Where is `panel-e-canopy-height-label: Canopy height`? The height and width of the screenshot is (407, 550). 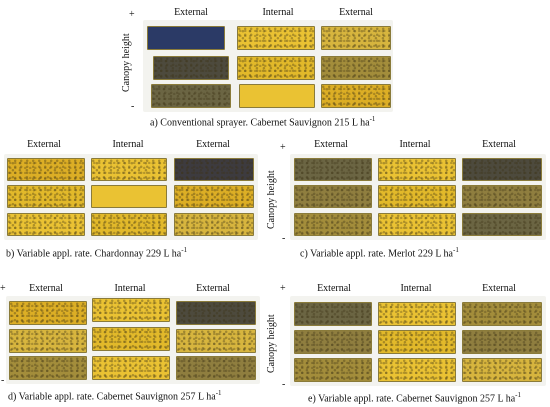 panel-e-canopy-height-label: Canopy height is located at coordinates (271, 343).